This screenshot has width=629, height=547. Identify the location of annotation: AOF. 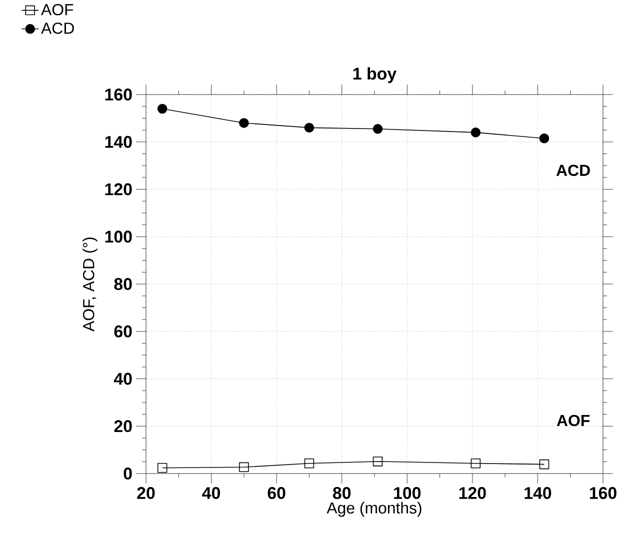
(573, 420).